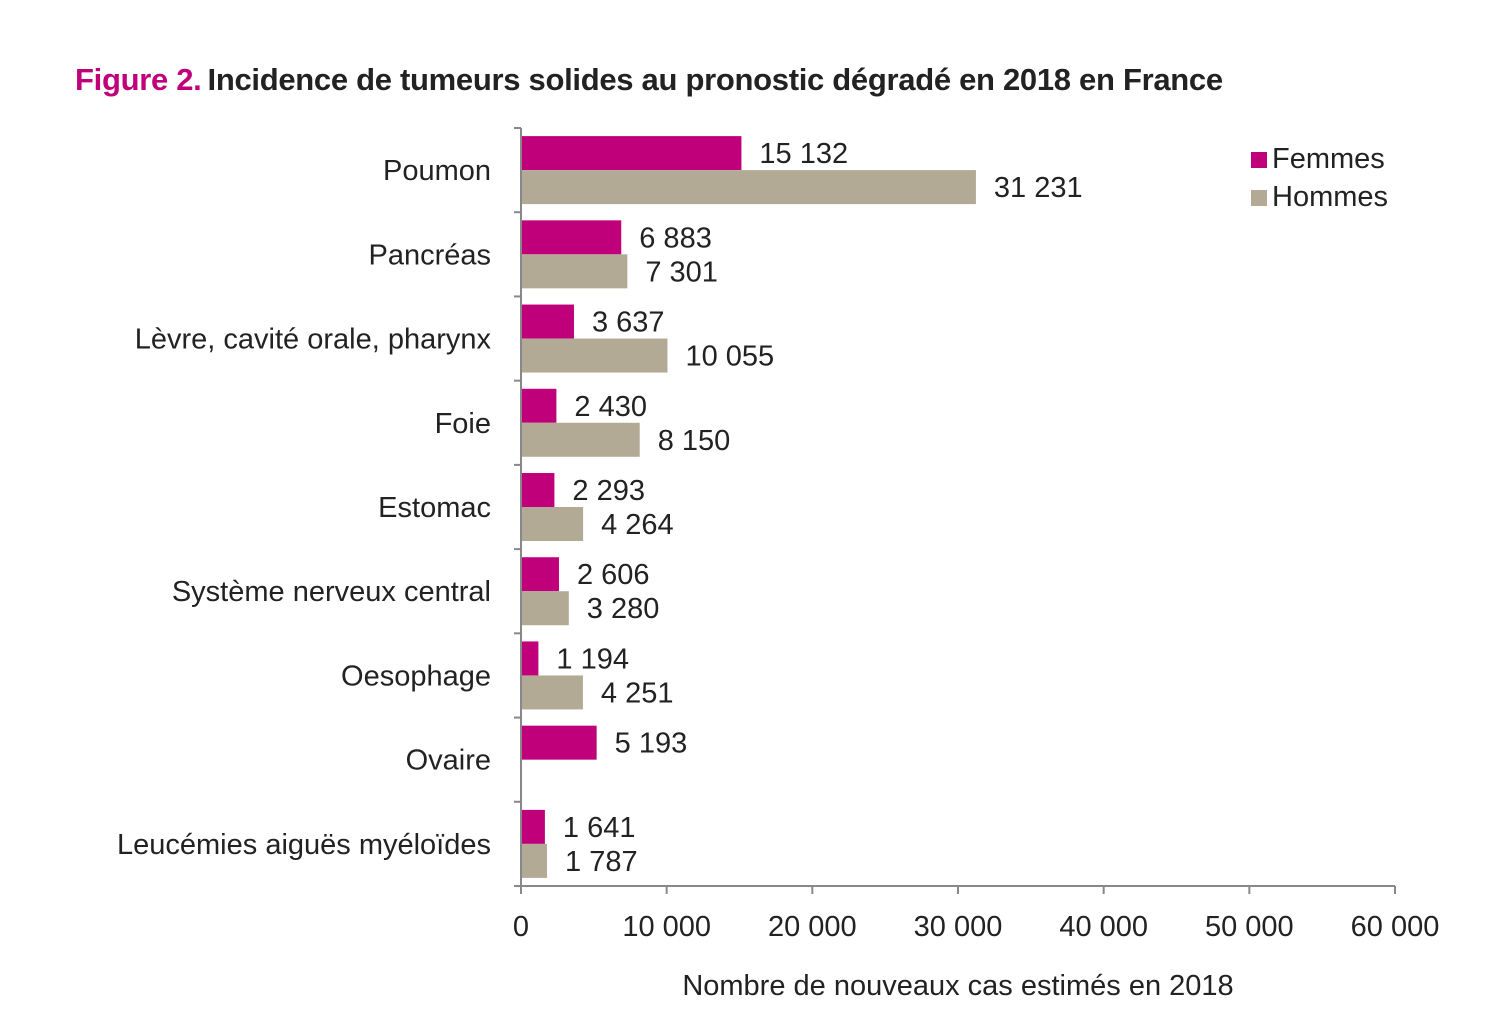  What do you see at coordinates (637, 693) in the screenshot?
I see `data-label: 4 251` at bounding box center [637, 693].